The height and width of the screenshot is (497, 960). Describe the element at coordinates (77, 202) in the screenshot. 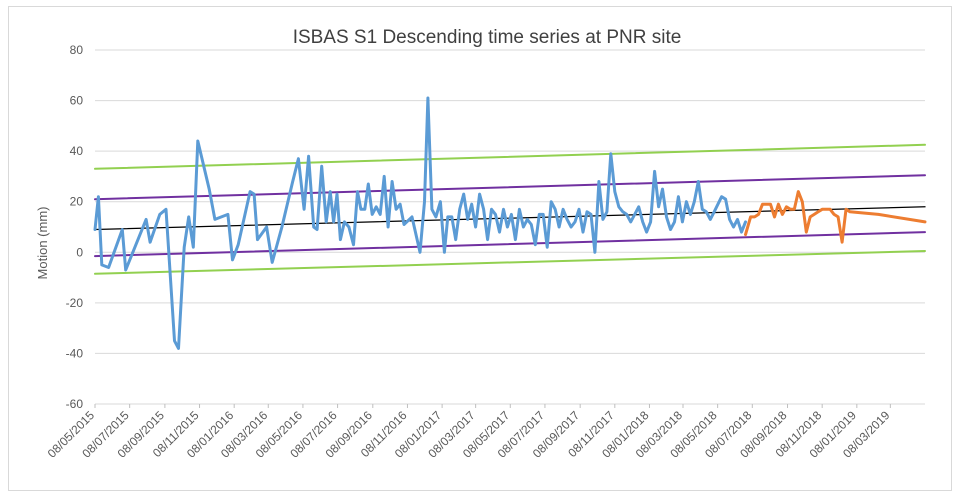

I see `y-tick-label: 20` at that location.